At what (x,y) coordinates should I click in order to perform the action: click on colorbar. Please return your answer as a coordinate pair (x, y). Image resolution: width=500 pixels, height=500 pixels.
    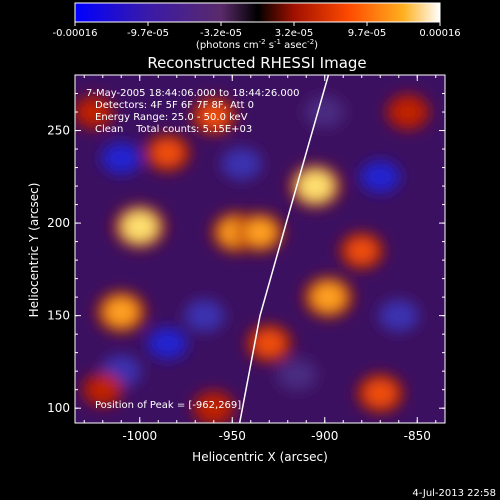
    Looking at the image, I should click on (257, 12).